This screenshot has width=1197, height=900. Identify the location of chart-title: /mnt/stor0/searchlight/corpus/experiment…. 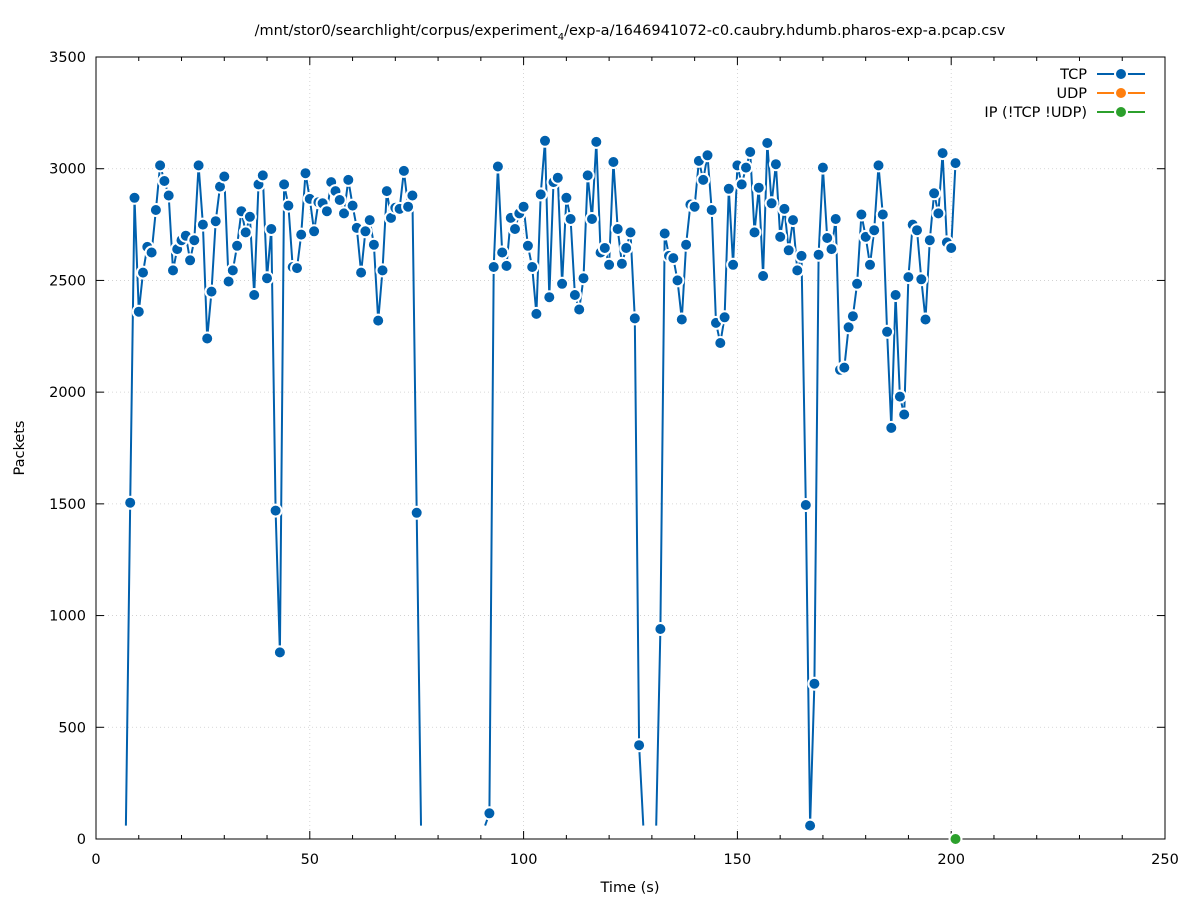
(630, 33).